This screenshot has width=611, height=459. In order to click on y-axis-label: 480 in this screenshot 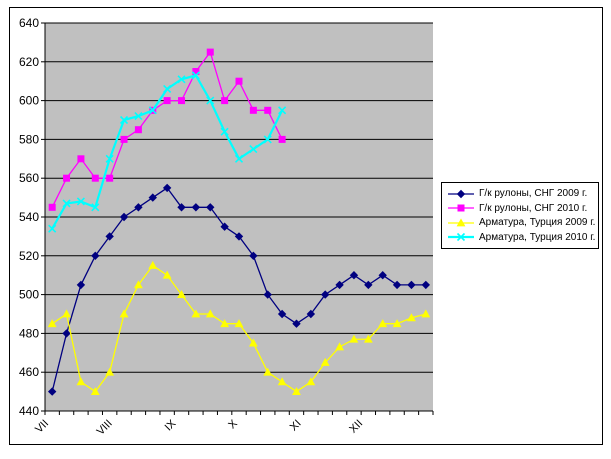, I will do `click(29, 333)`.